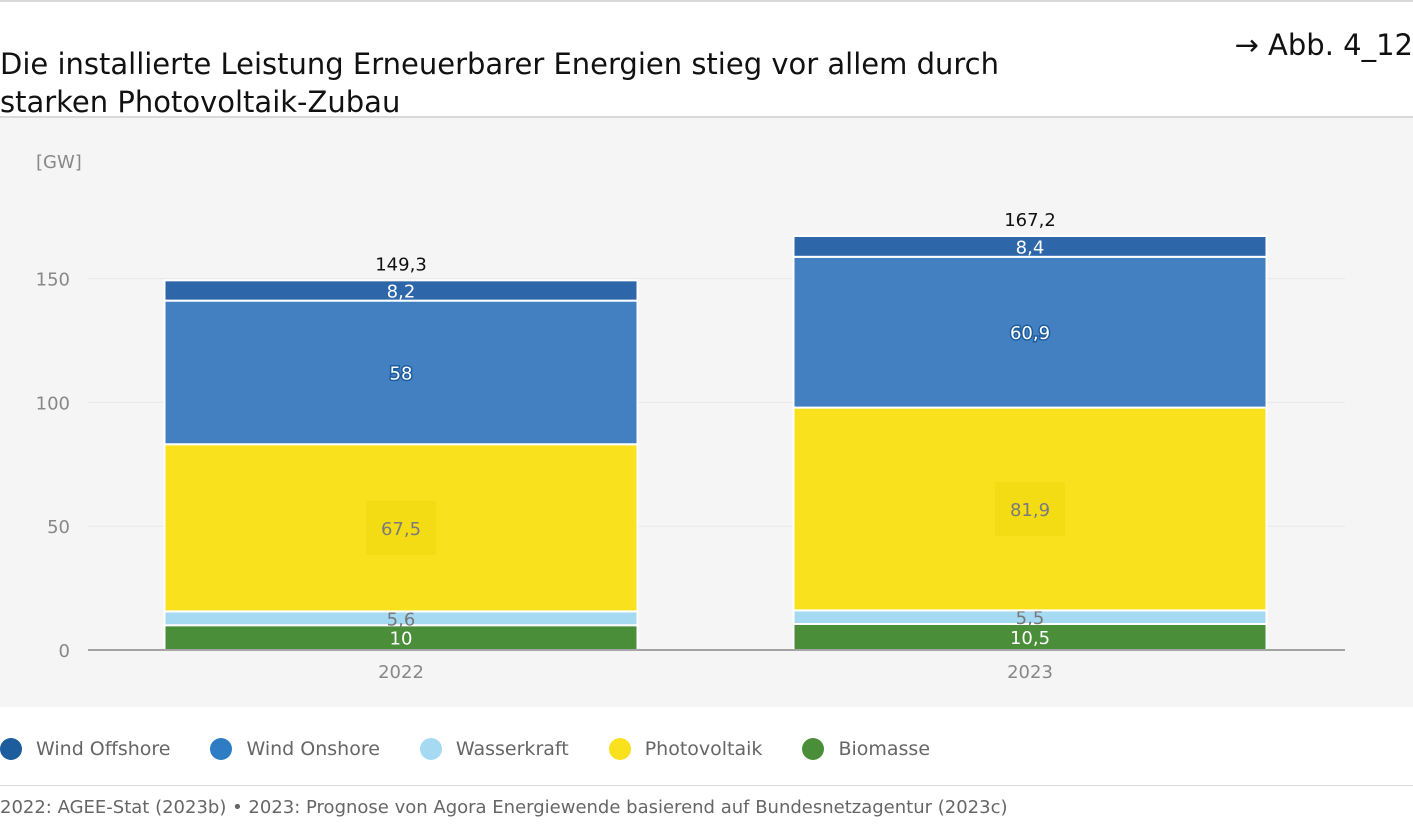  I want to click on value-label-bg-photovoltaik-2022, so click(401, 527).